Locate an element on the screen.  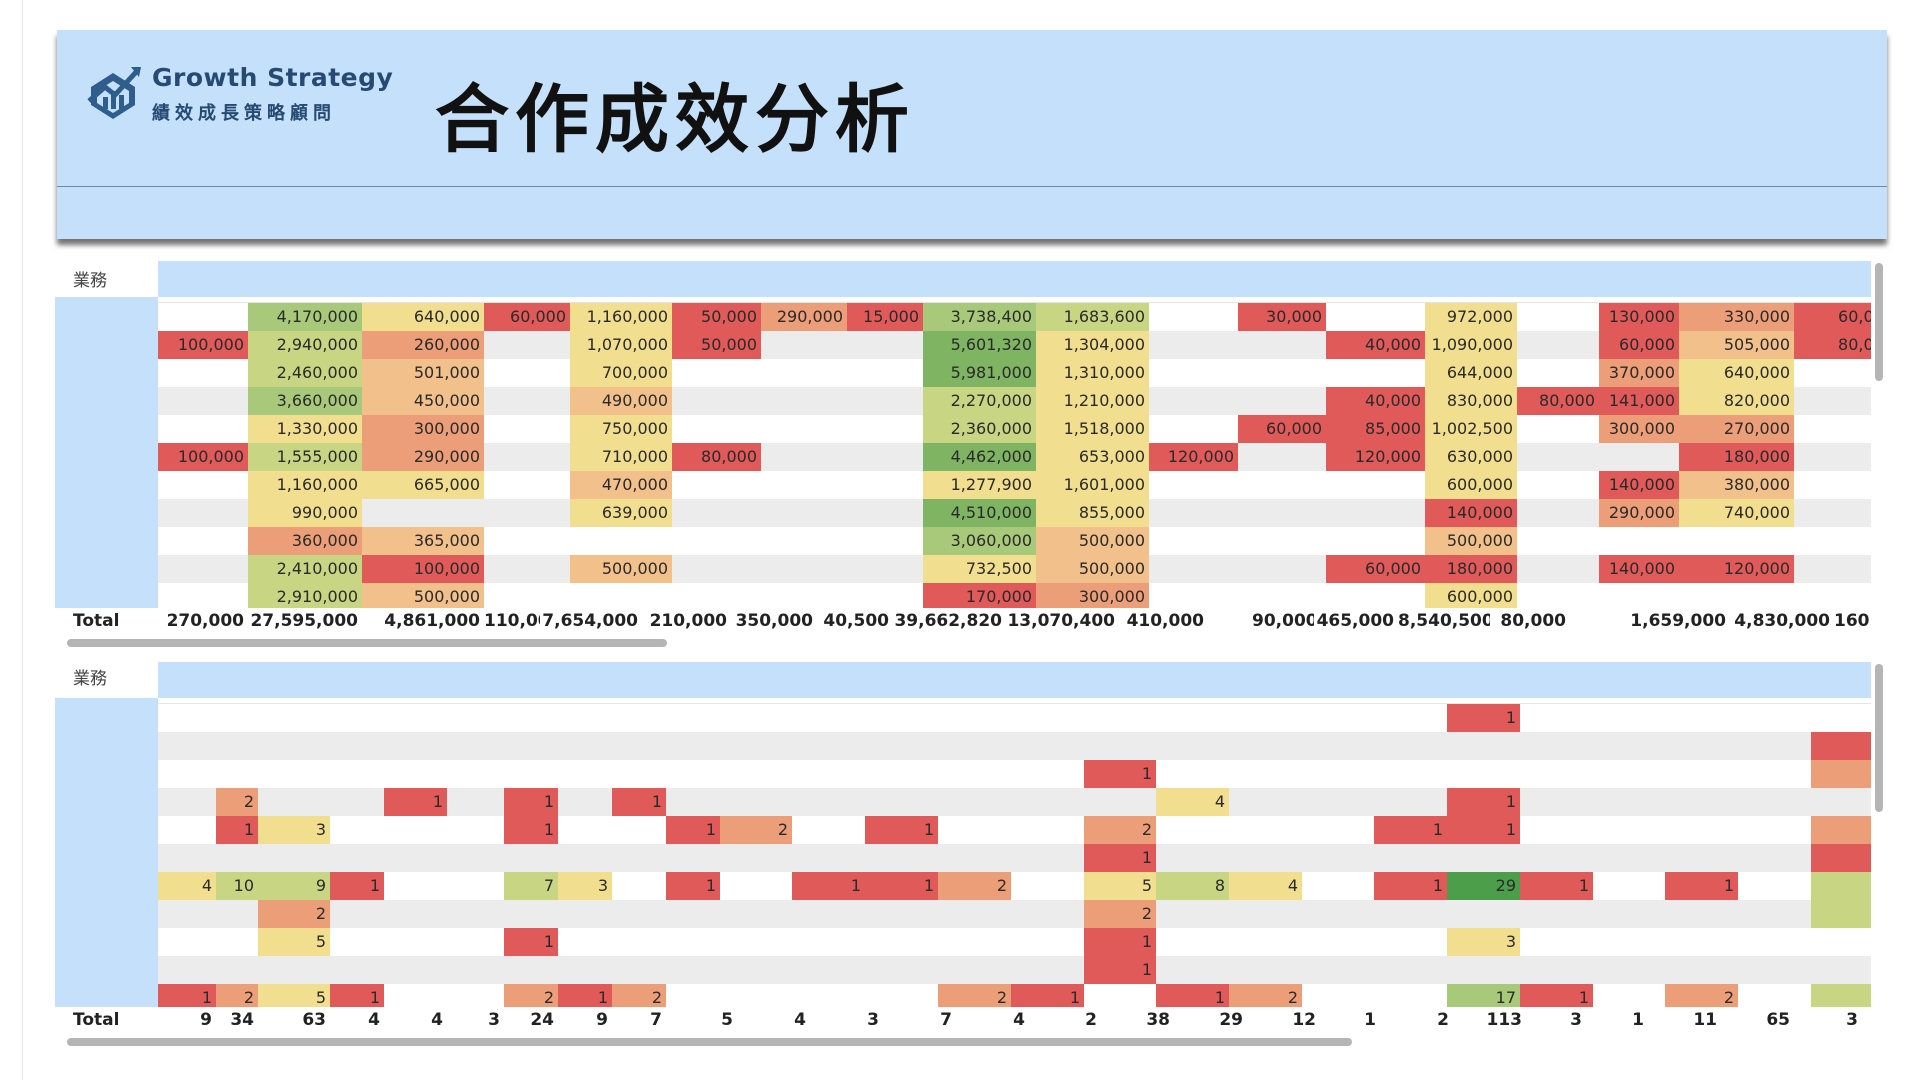
matrix-cell: 1,277,900 is located at coordinates (979, 485).